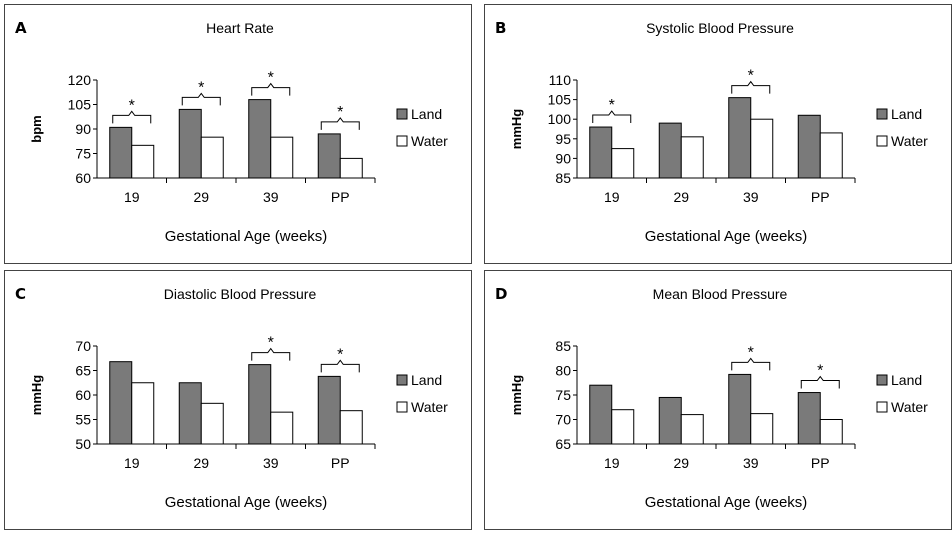 This screenshot has width=952, height=534. What do you see at coordinates (36, 395) in the screenshot?
I see `y-axis-label: mmHg` at bounding box center [36, 395].